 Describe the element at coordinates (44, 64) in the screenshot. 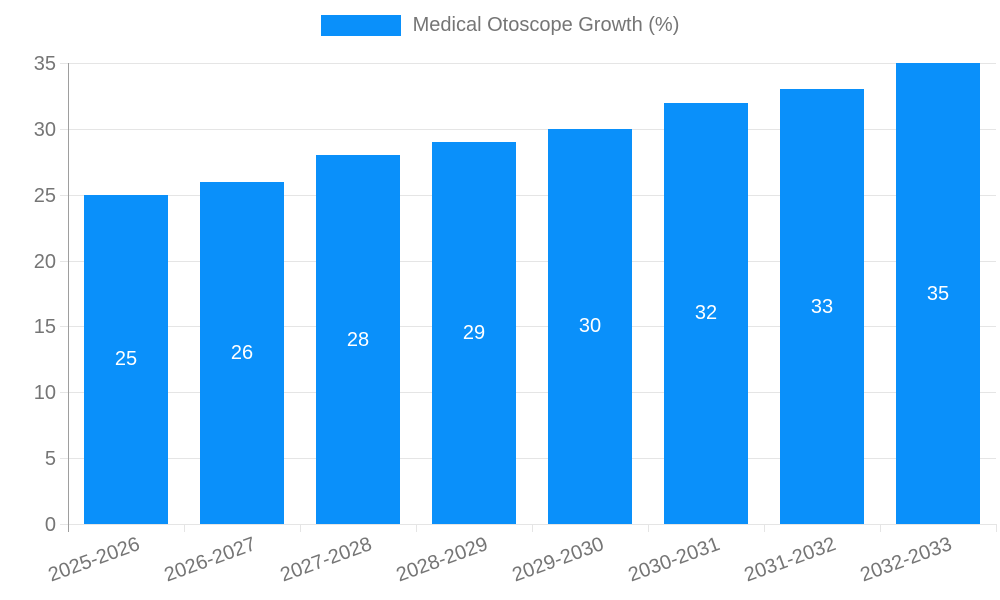

I see `y-axis-tick-label: 35` at that location.